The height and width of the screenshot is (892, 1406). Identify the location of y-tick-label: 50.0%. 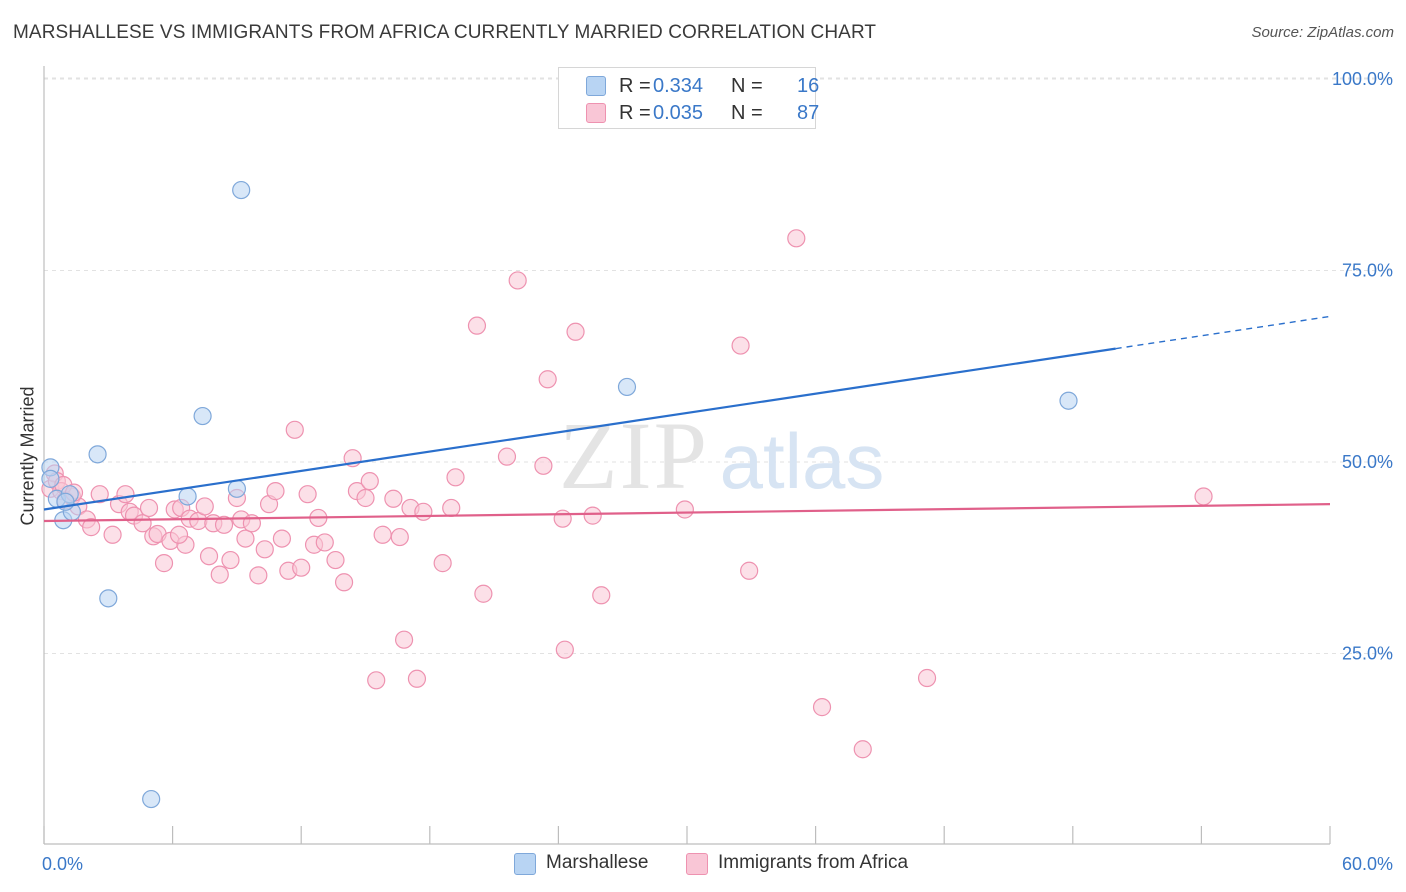
(1367, 462).